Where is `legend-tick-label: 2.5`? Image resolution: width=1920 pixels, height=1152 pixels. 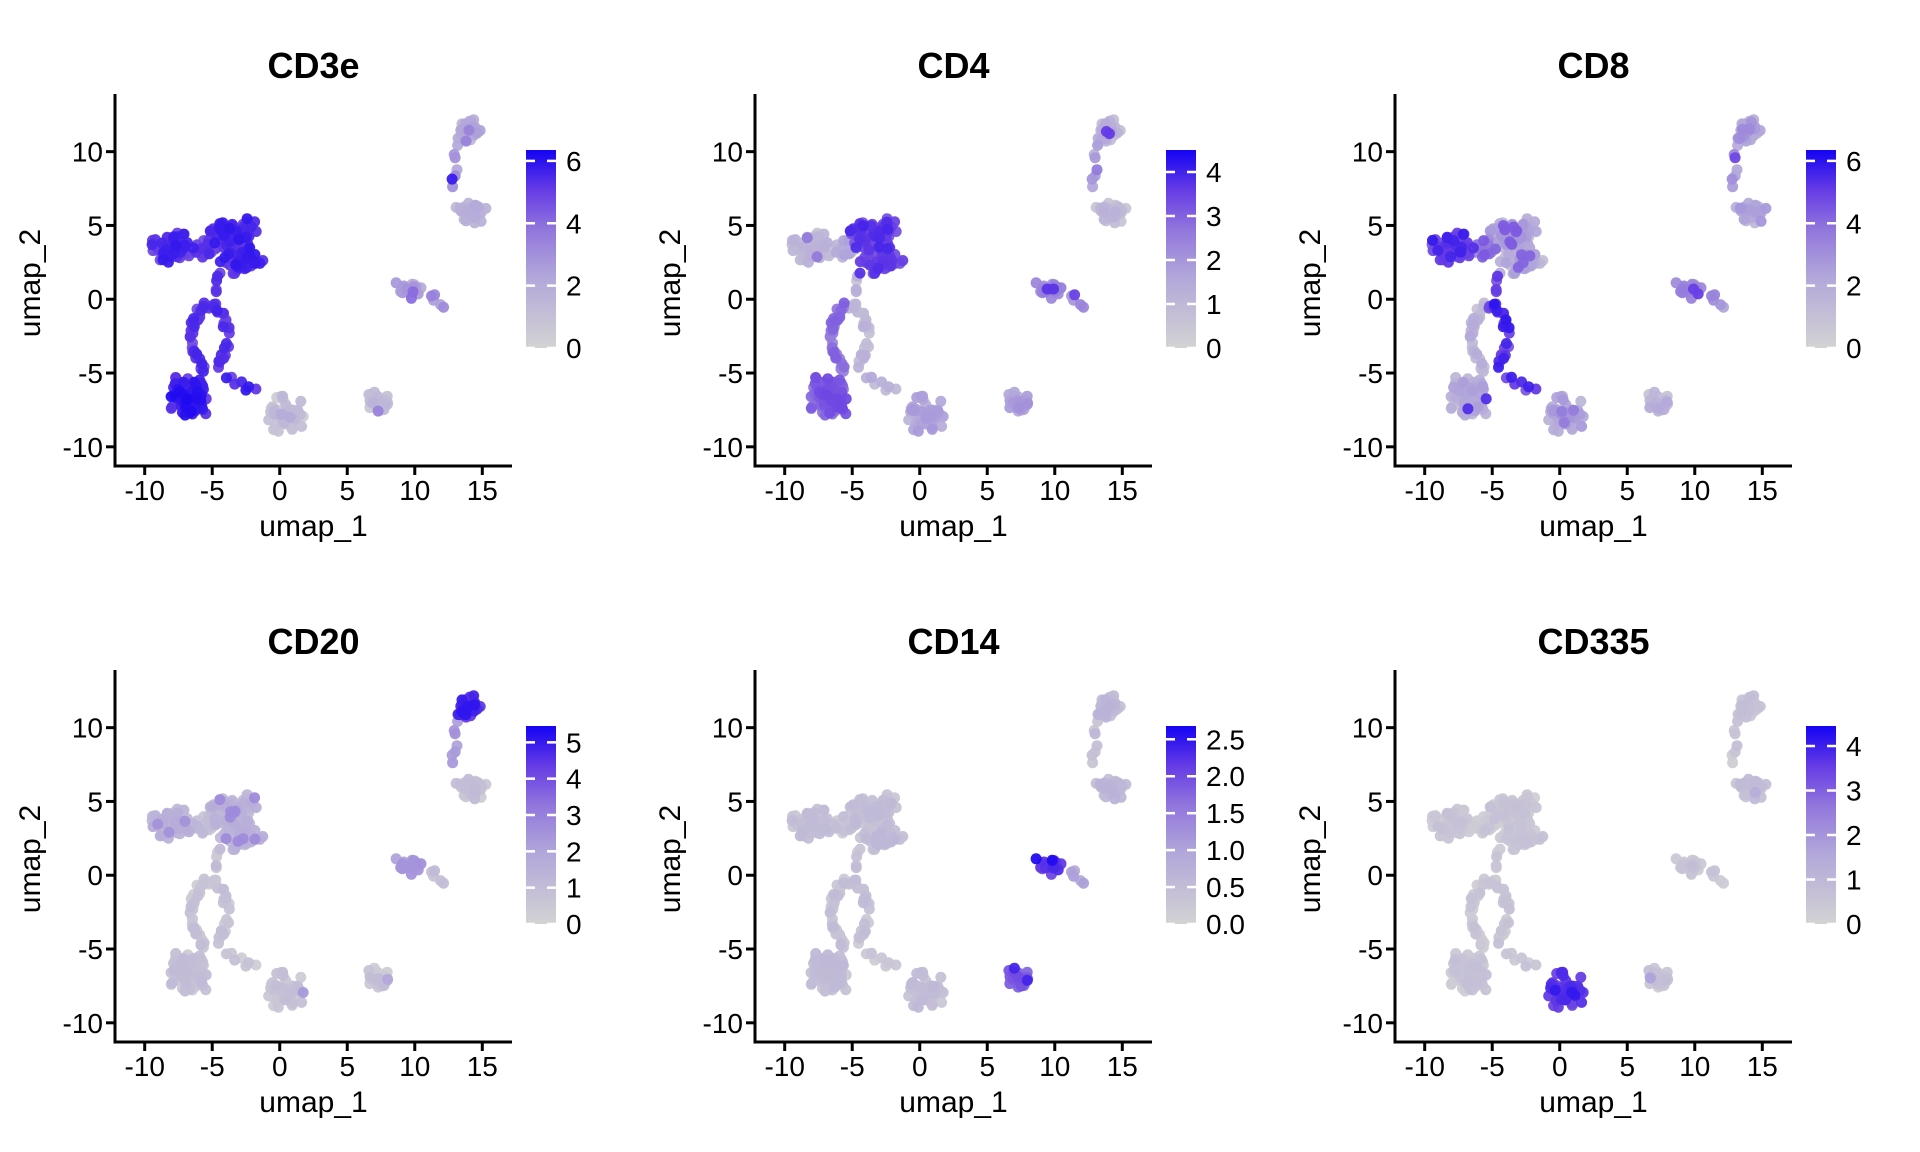
legend-tick-label: 2.5 is located at coordinates (1225, 739).